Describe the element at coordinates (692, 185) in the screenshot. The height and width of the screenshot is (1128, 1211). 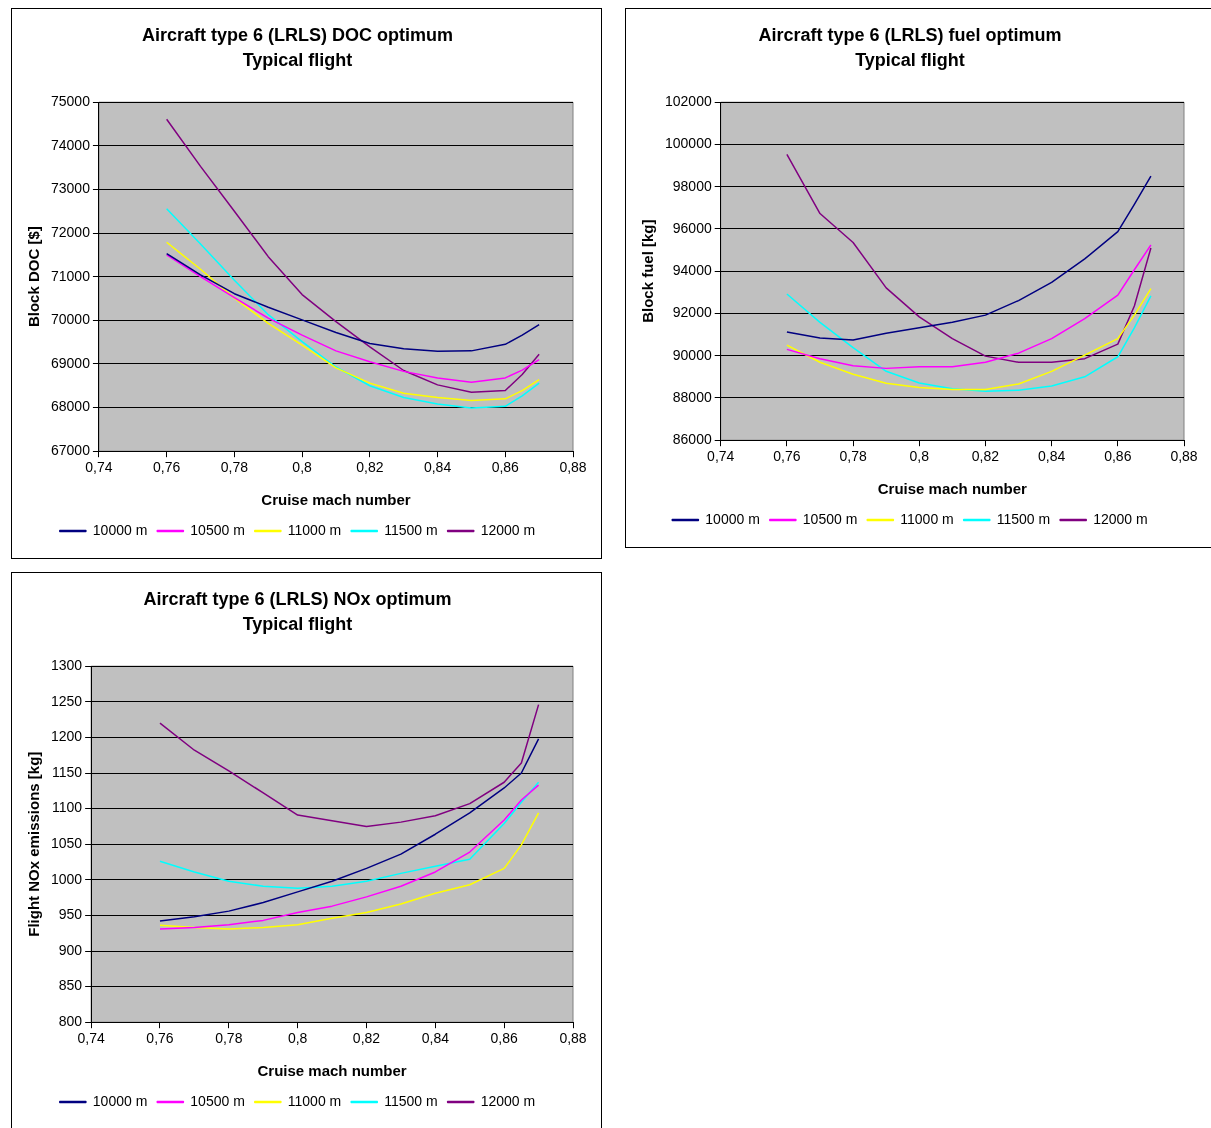
I see `y-tick-label: 98000` at that location.